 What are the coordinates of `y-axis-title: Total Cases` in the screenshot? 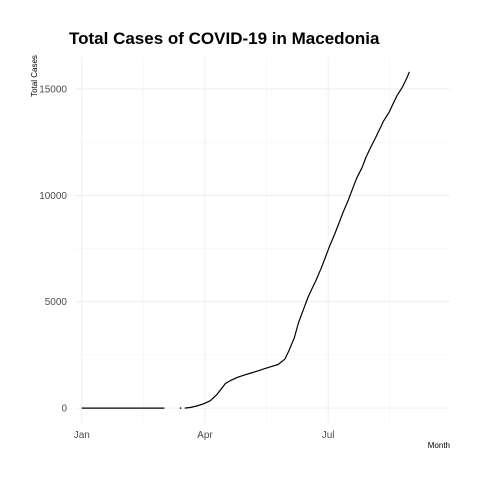 It's located at (34, 76).